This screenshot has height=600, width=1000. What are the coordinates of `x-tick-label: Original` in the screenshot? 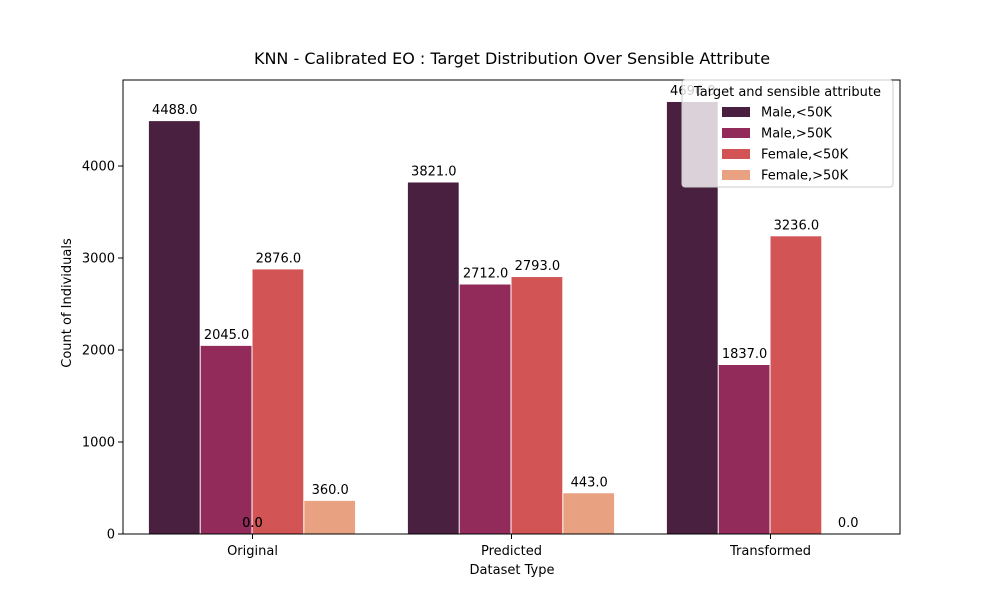 It's located at (252, 551).